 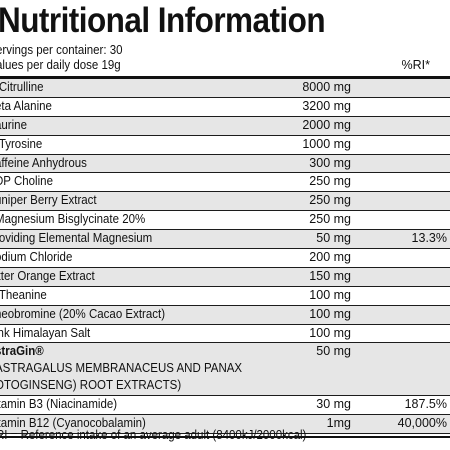 What do you see at coordinates (225, 221) in the screenshot?
I see `table-row: Magnesium Bisglycinate 20% 250 mg` at bounding box center [225, 221].